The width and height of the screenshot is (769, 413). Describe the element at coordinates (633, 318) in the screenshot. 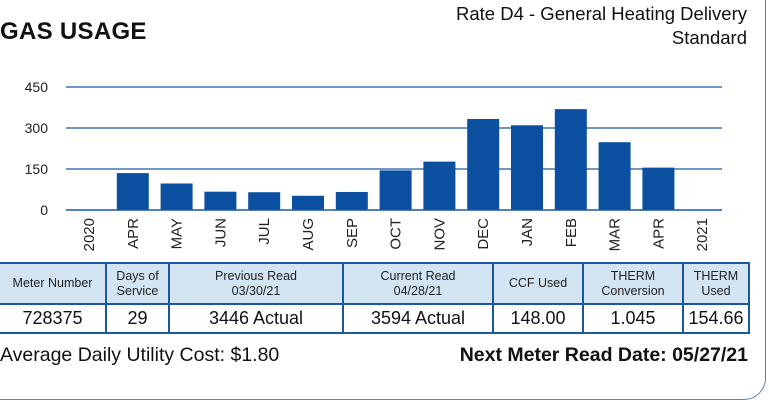

I see `table-cell: 1.045` at that location.